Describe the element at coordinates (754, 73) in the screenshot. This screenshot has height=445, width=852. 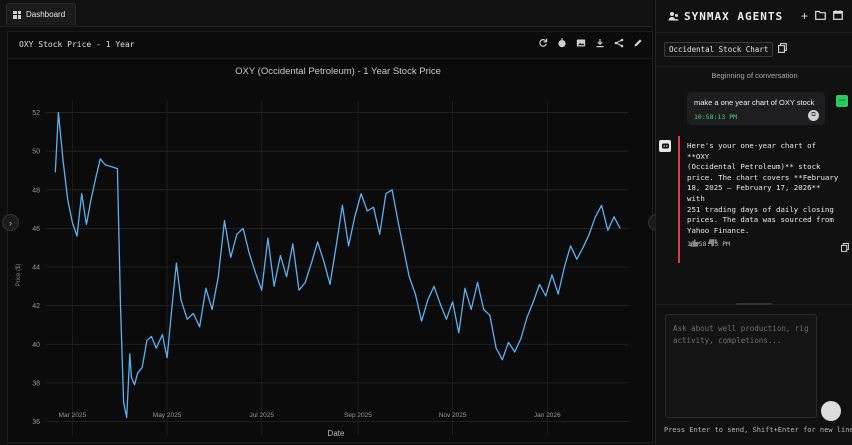
I see `conversation-start-label: Beginning of conversation` at that location.